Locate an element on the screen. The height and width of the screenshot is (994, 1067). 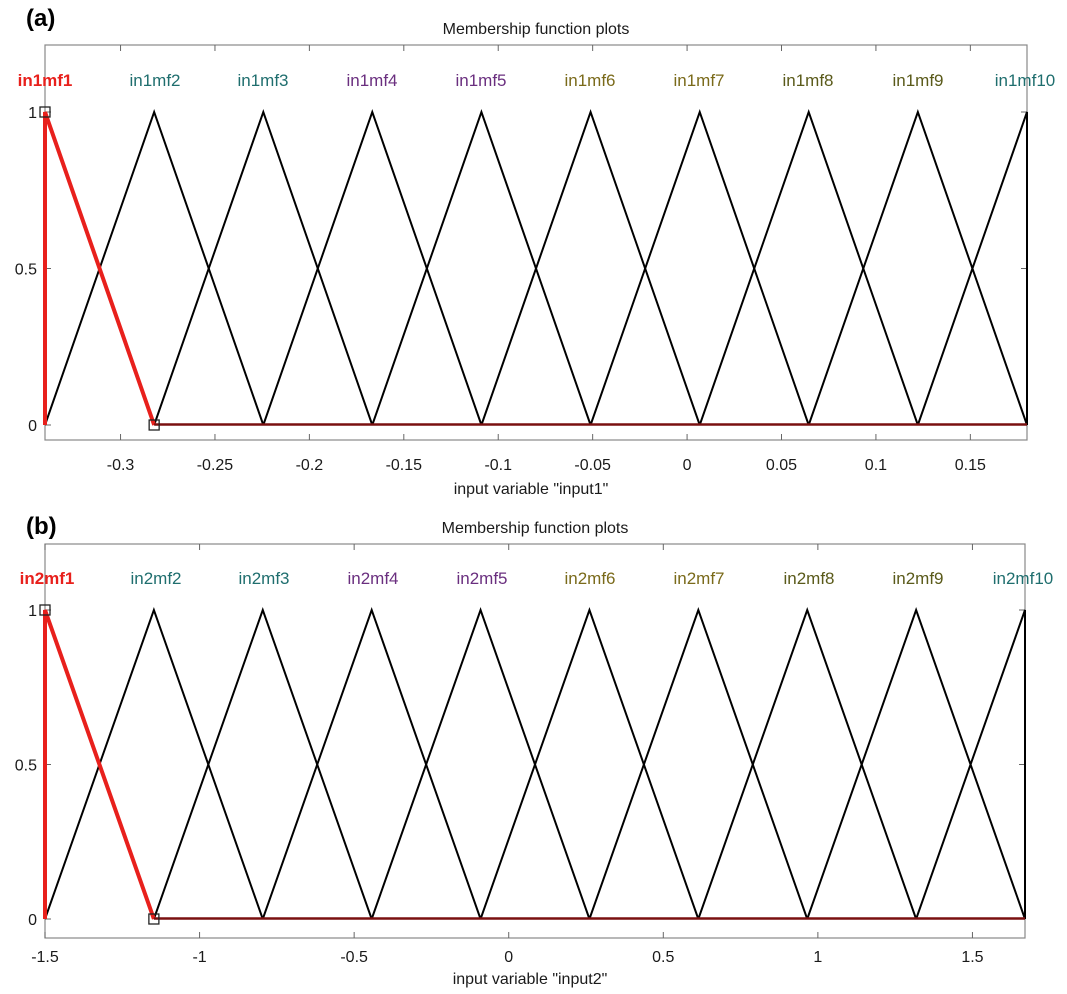
x-tick-label: -0.05 is located at coordinates (592, 465).